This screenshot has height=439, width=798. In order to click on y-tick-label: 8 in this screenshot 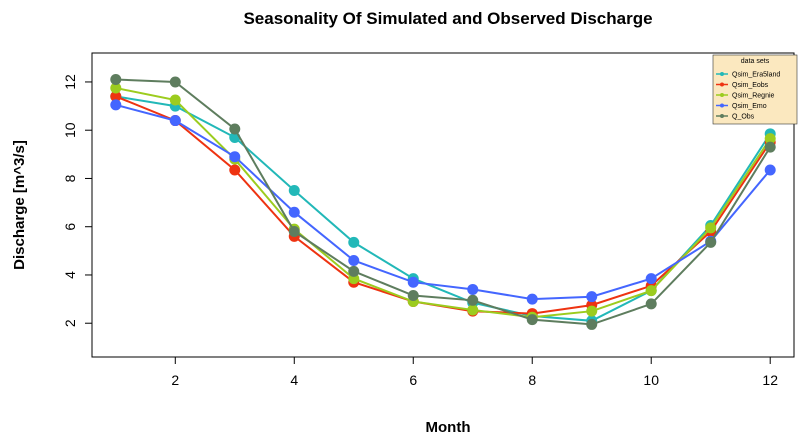, I will do `click(70, 178)`.